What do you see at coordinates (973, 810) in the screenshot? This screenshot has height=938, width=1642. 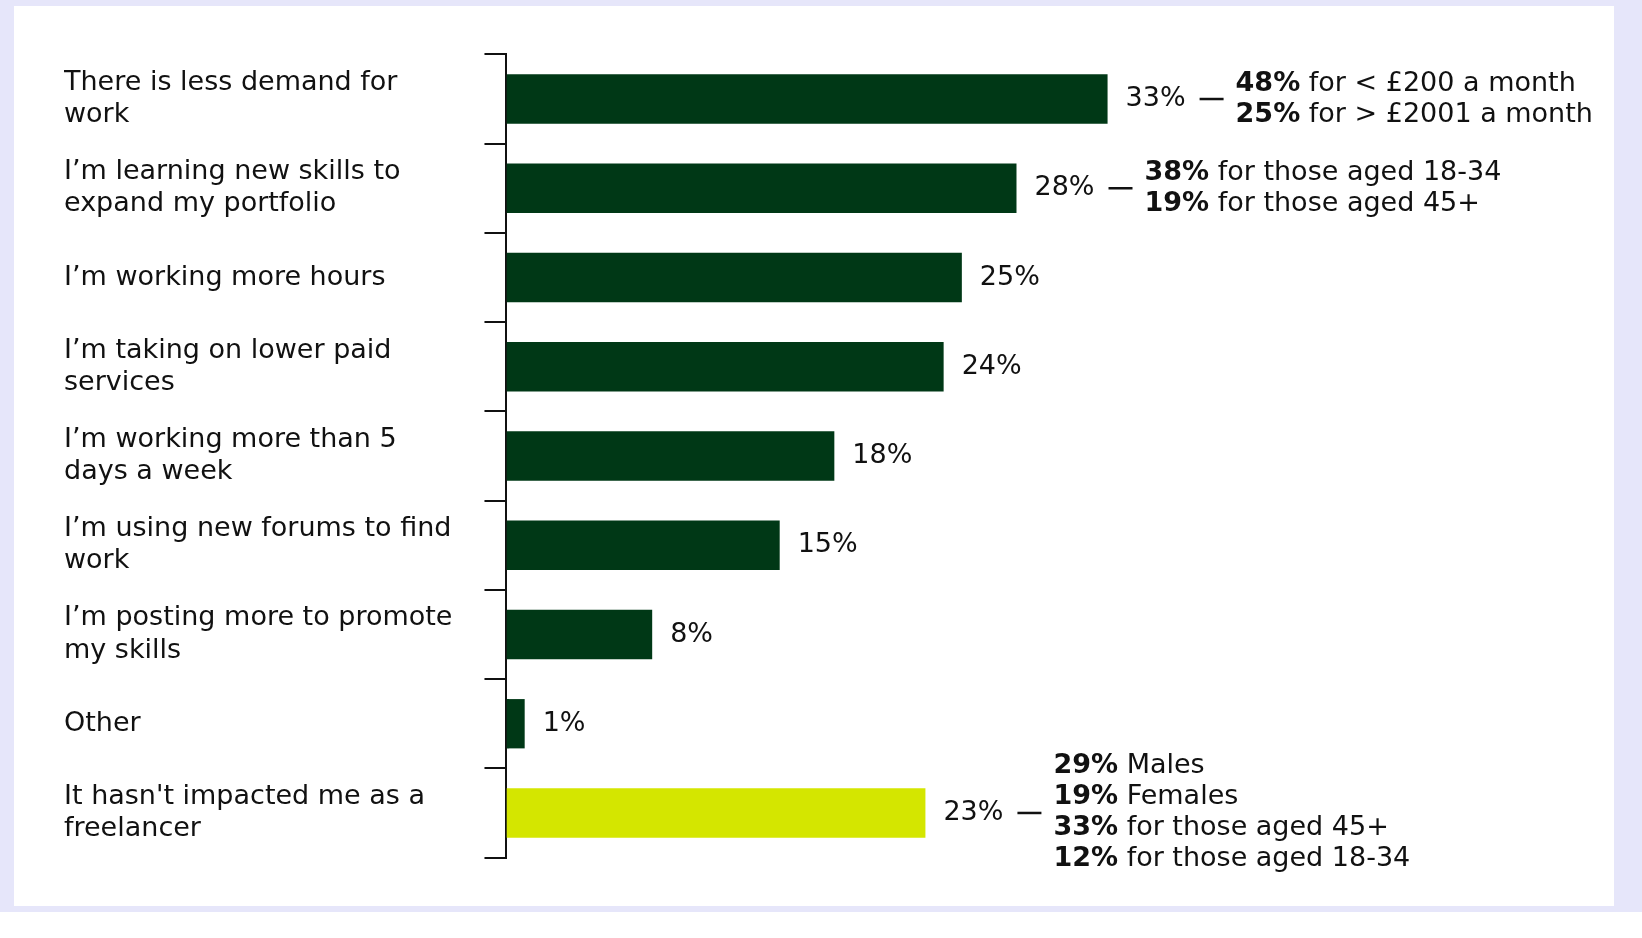 I see `data-label: 23%` at bounding box center [973, 810].